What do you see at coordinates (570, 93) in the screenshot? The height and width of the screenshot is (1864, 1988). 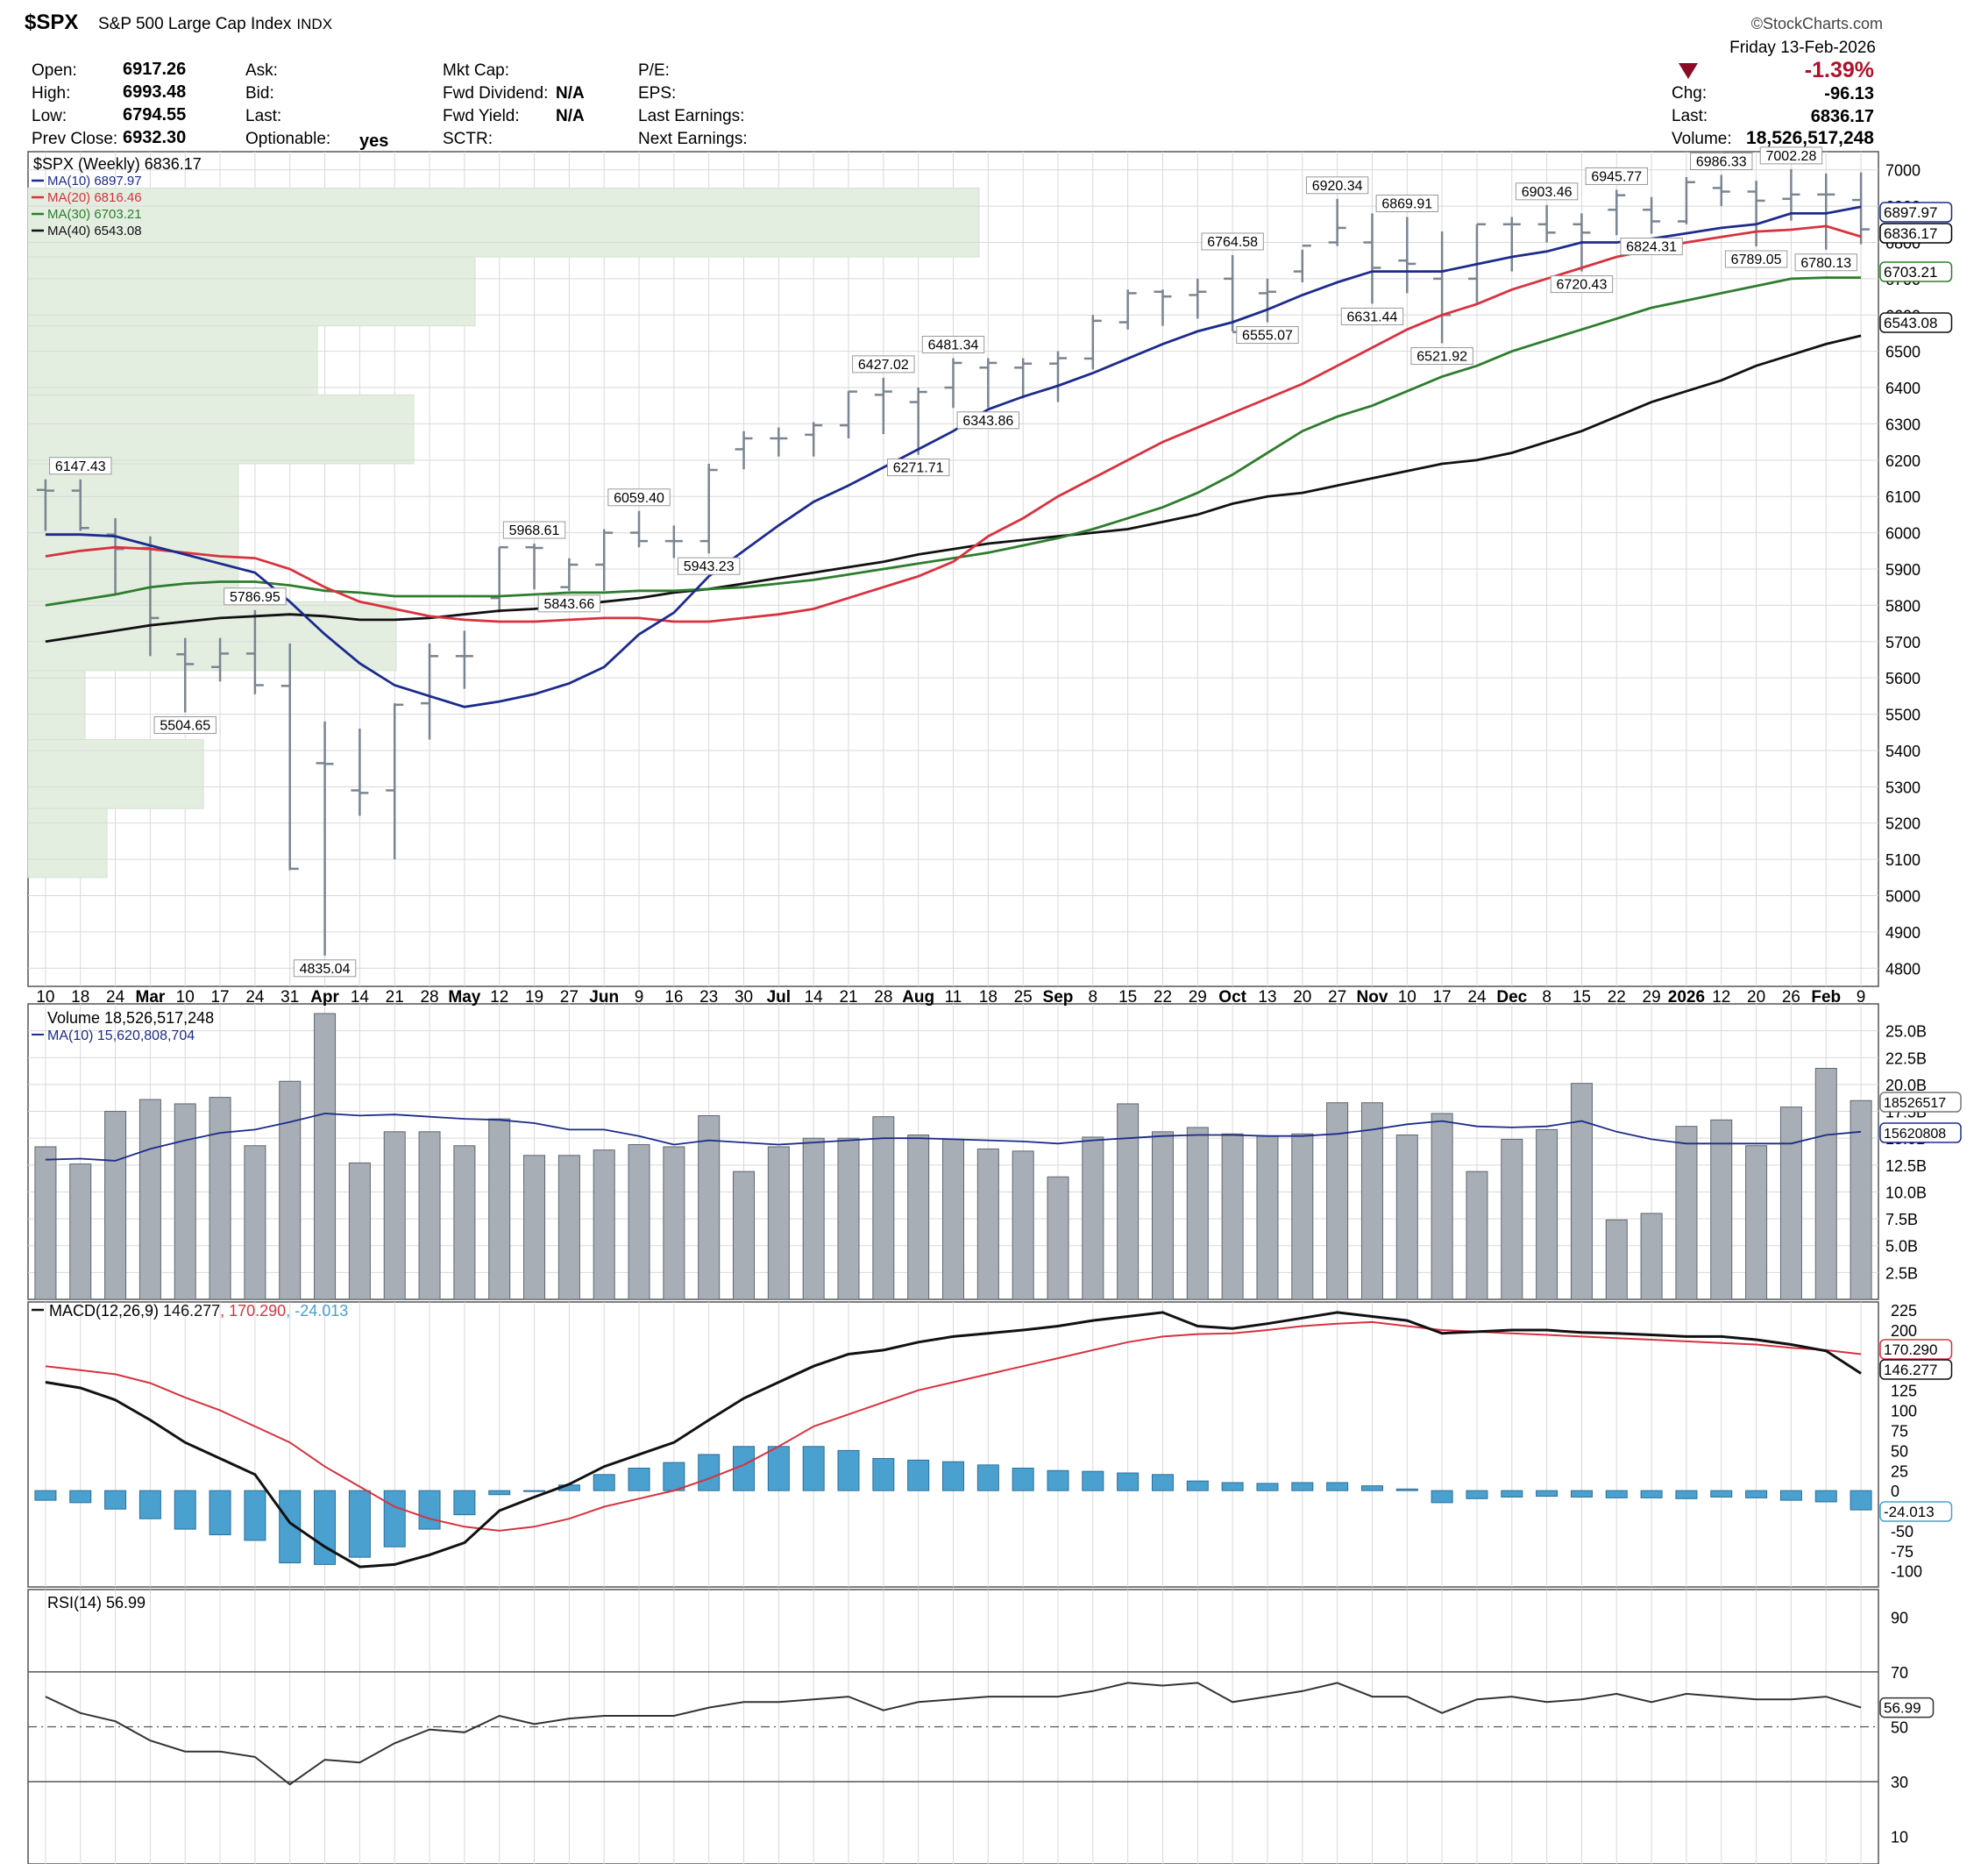 I see `fwd-dividend-value: N/A` at bounding box center [570, 93].